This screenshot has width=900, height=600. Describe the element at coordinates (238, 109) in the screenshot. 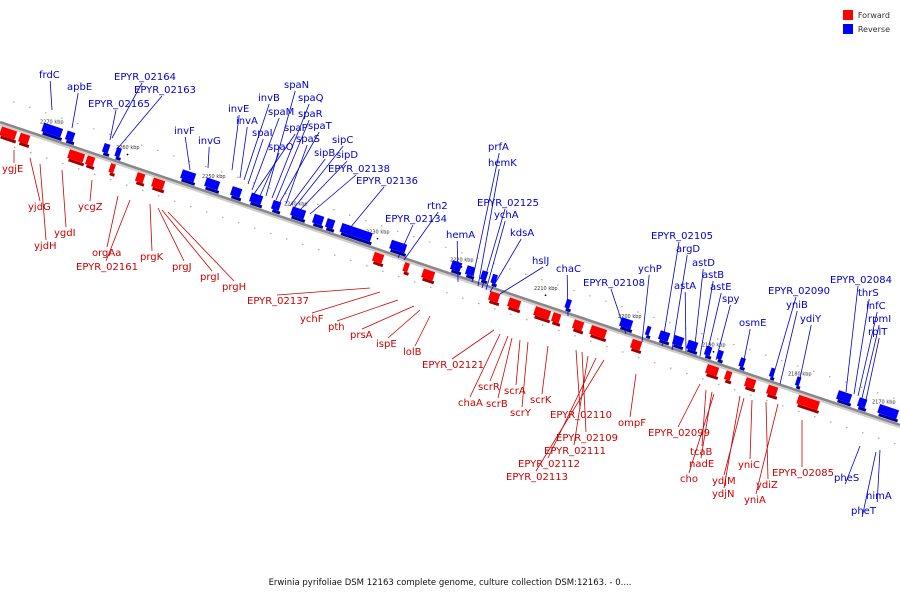

I see `reverse-gene-label: invE` at that location.